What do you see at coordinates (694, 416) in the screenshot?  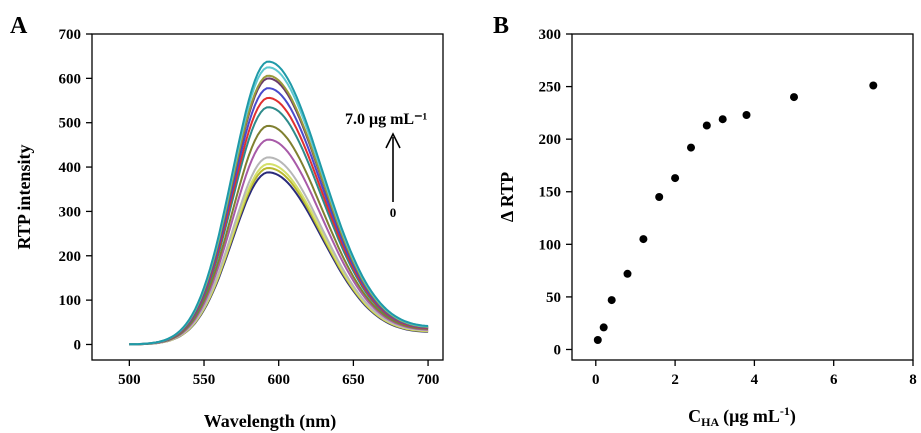 I see `x-label-symbol: C` at bounding box center [694, 416].